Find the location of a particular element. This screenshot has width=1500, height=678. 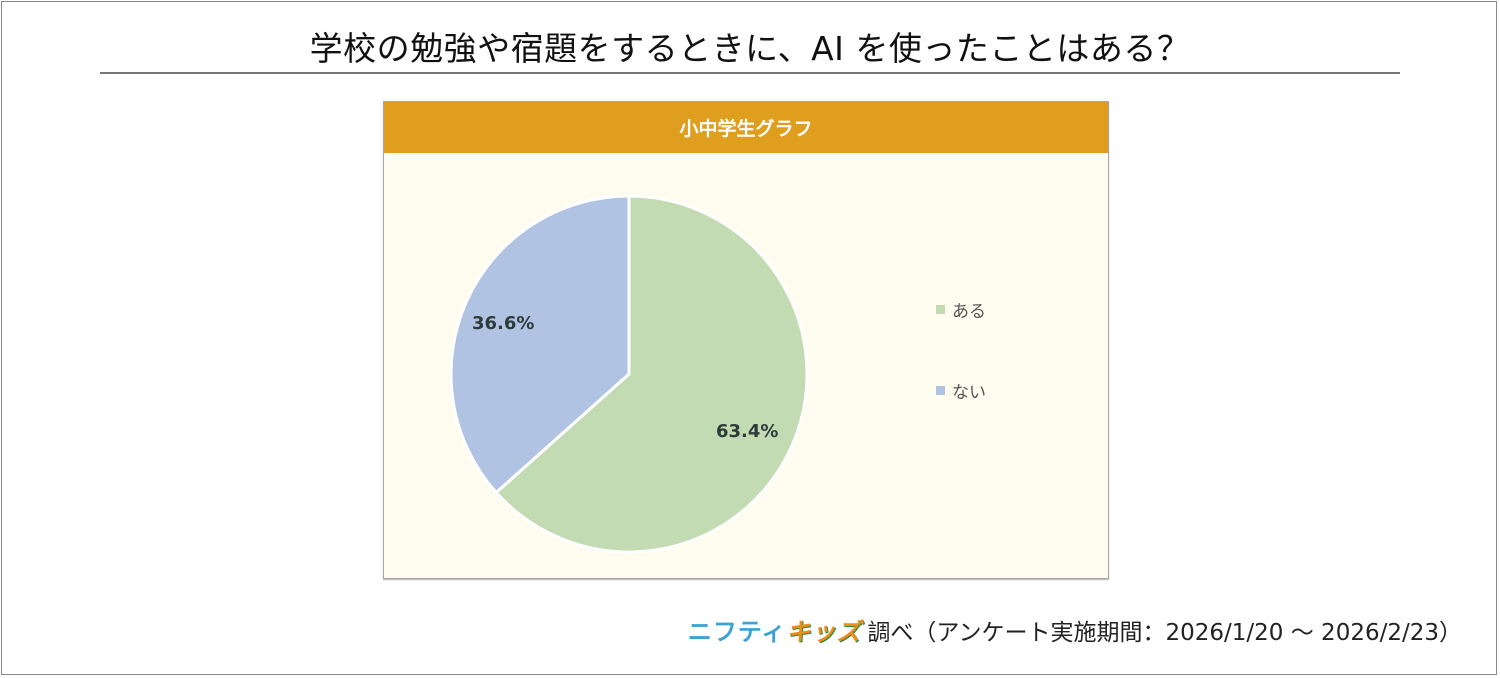

title-divider is located at coordinates (750, 73).